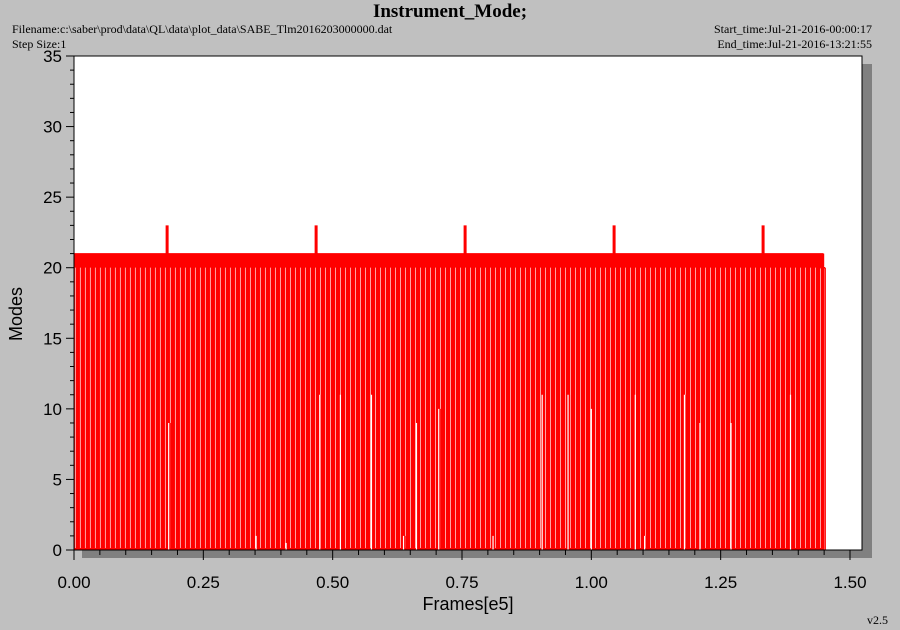 This screenshot has width=900, height=630. I want to click on x-tick-label: 0.75, so click(461, 582).